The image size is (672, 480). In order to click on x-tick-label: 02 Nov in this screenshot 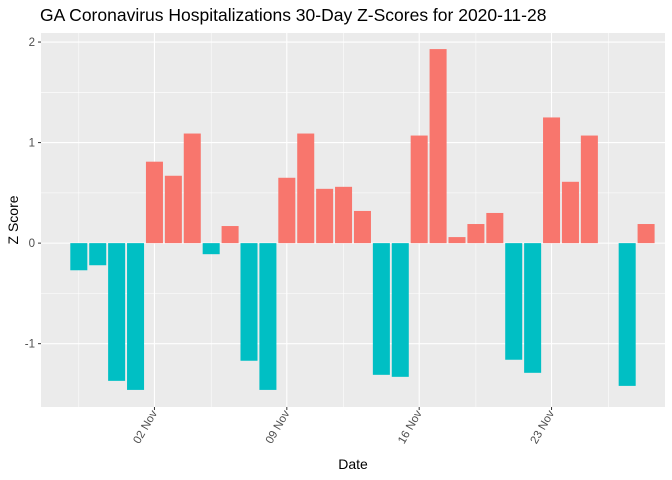, I will do `click(145, 427)`.